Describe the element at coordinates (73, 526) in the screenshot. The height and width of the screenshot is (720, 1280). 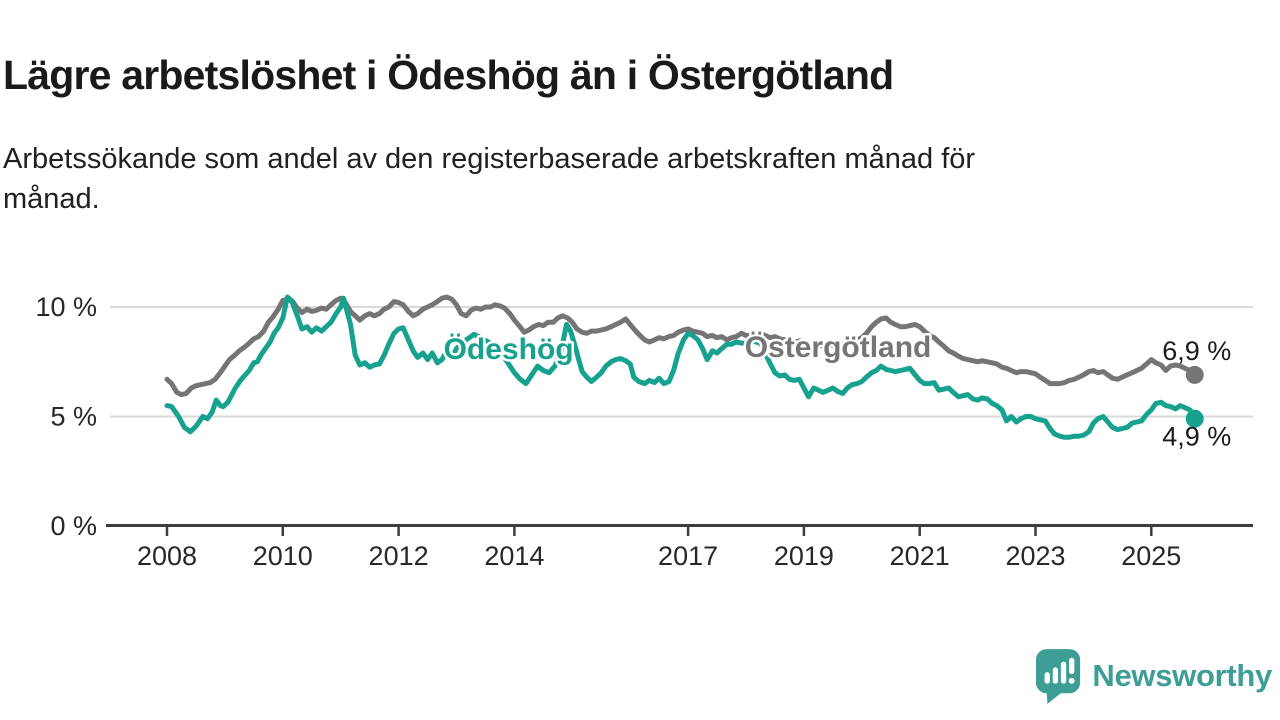
I see `y-axis-label-0: 0 %` at that location.